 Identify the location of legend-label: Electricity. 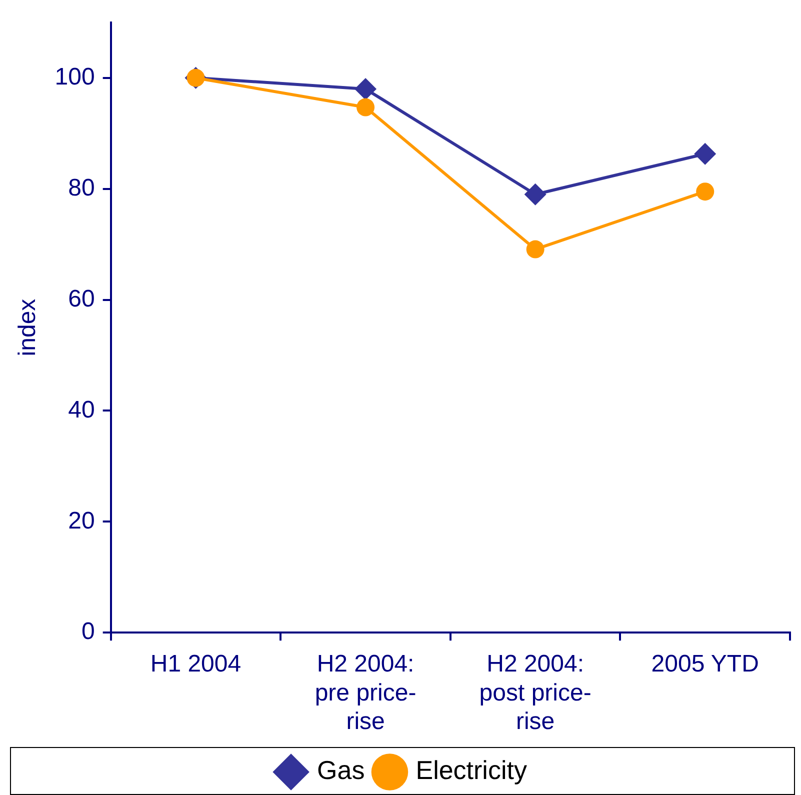
(471, 770).